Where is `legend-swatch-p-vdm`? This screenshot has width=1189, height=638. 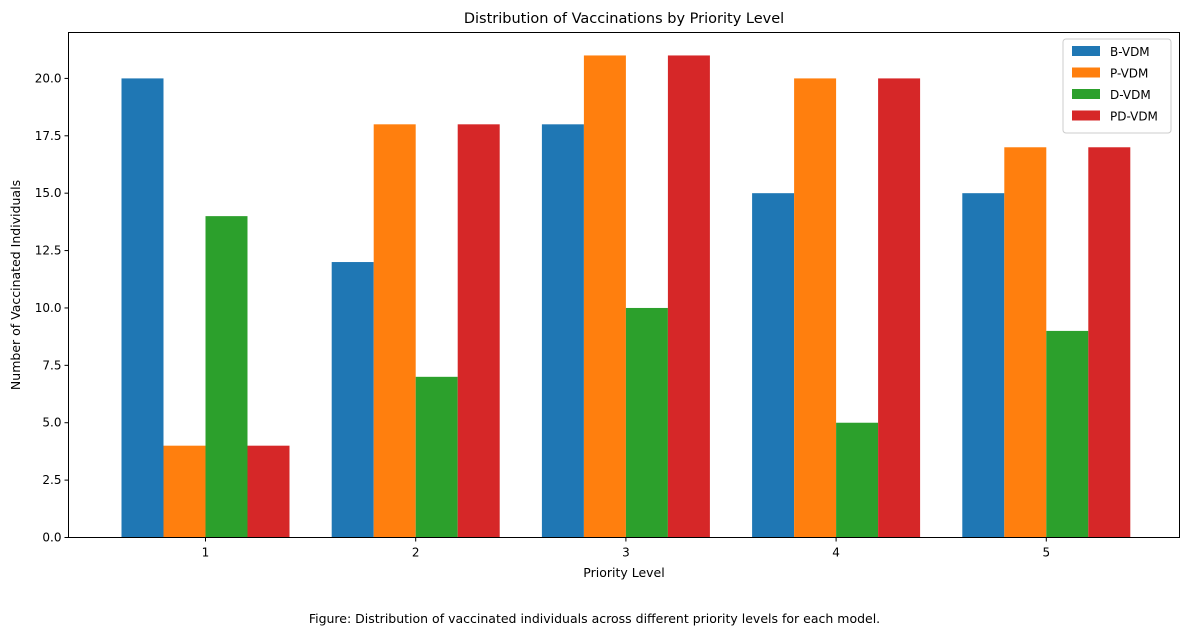 legend-swatch-p-vdm is located at coordinates (1086, 72).